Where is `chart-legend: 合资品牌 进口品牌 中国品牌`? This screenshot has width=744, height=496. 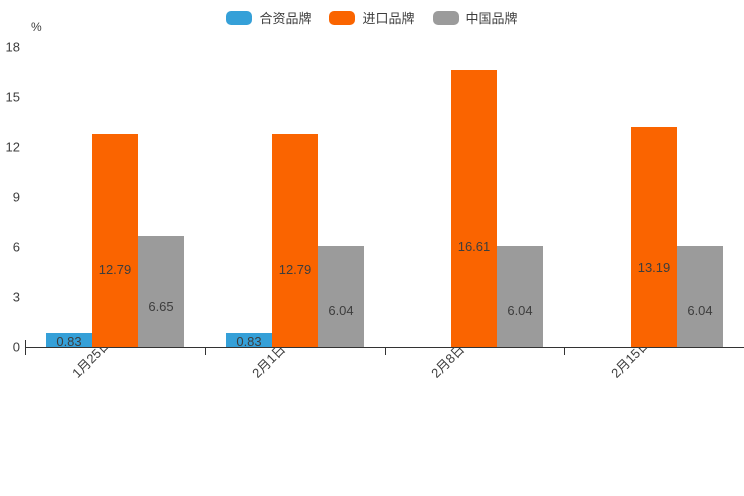
chart-legend: 合资品牌 进口品牌 中国品牌 is located at coordinates (372, 18).